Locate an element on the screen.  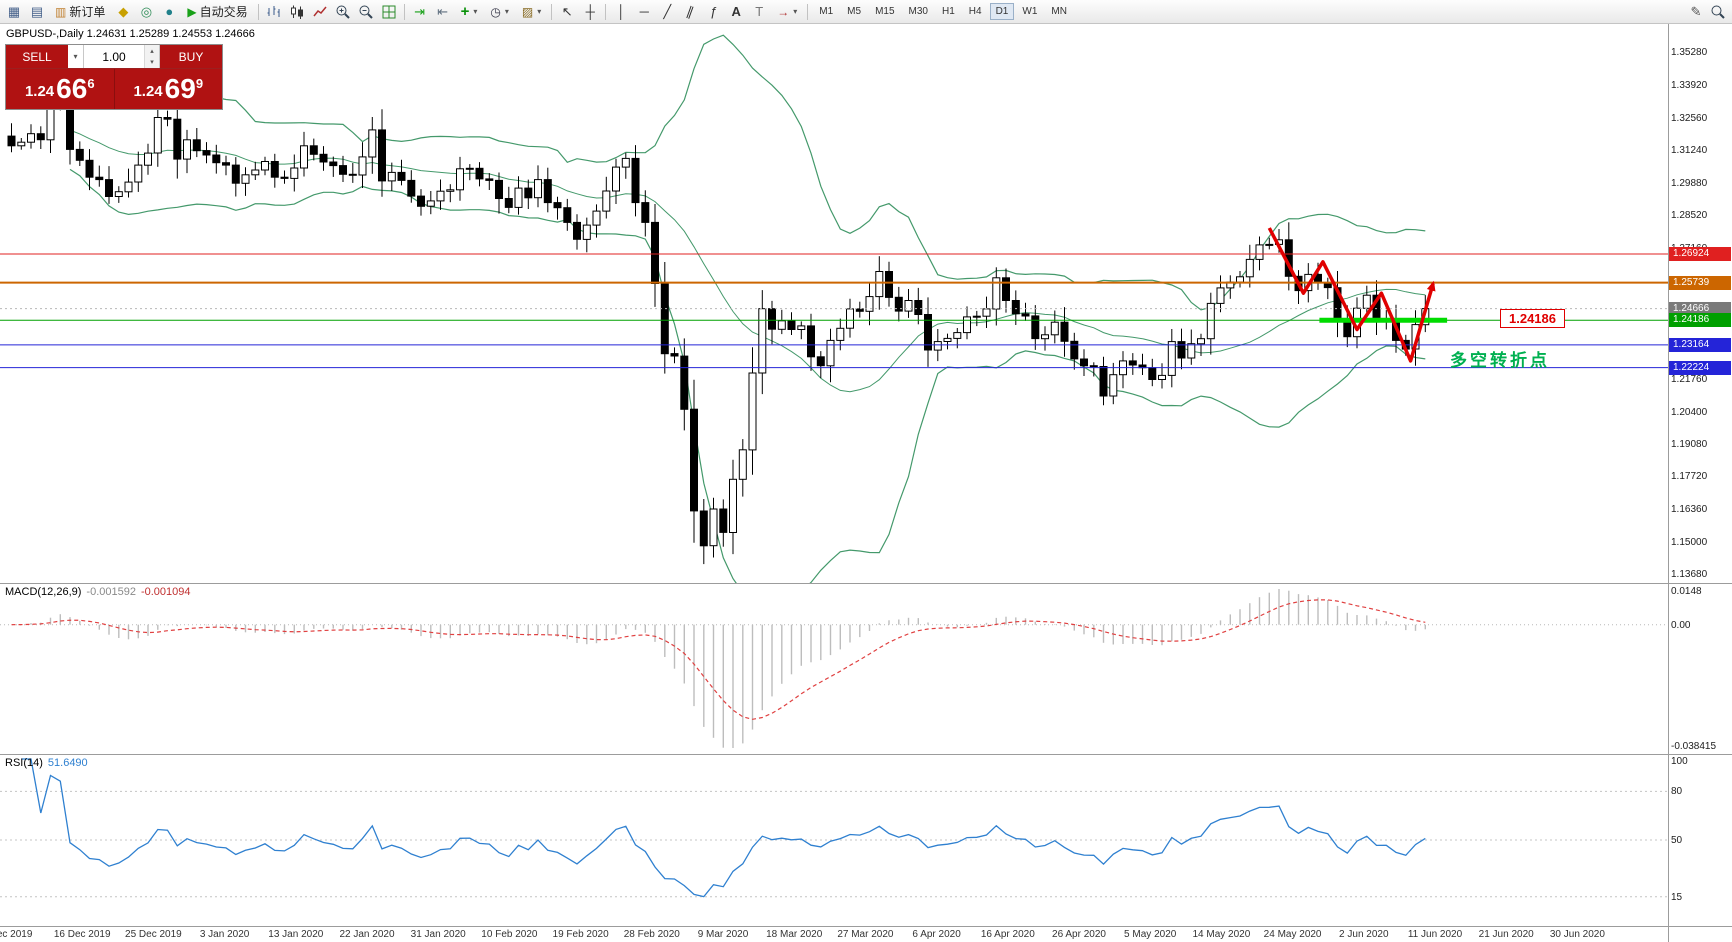
timeframe-w1: W1 is located at coordinates (1030, 11).